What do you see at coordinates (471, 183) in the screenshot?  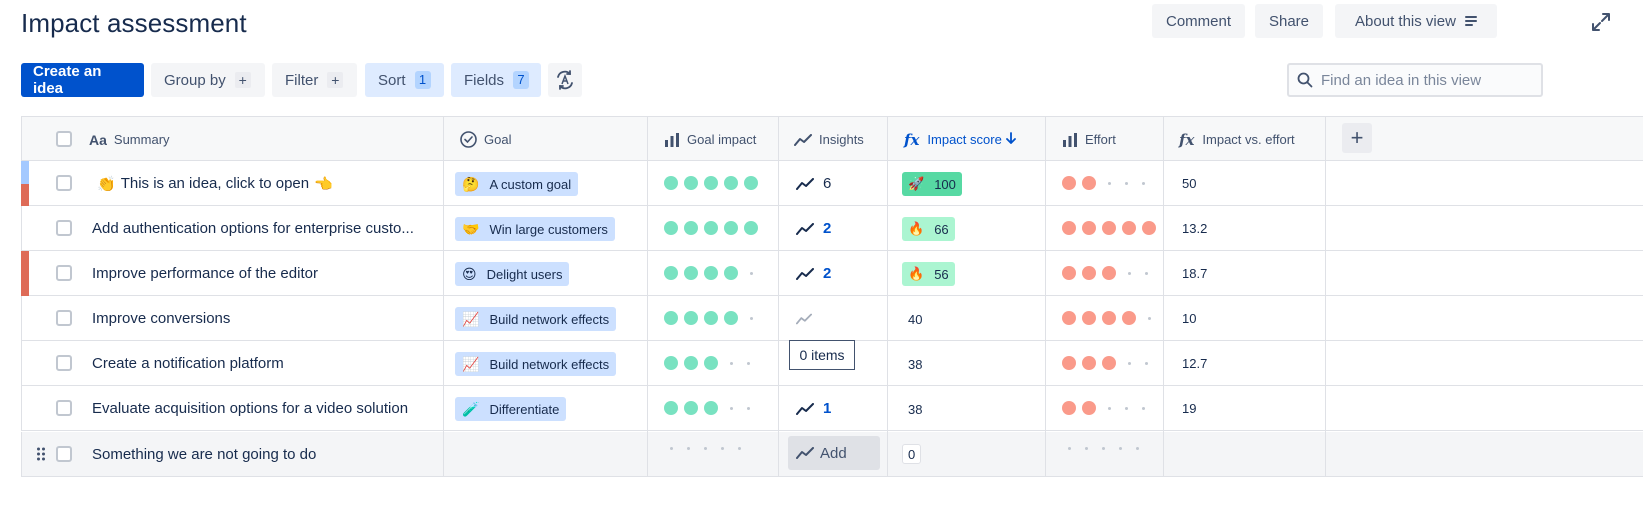 I see `goal-emoji: 🤔` at bounding box center [471, 183].